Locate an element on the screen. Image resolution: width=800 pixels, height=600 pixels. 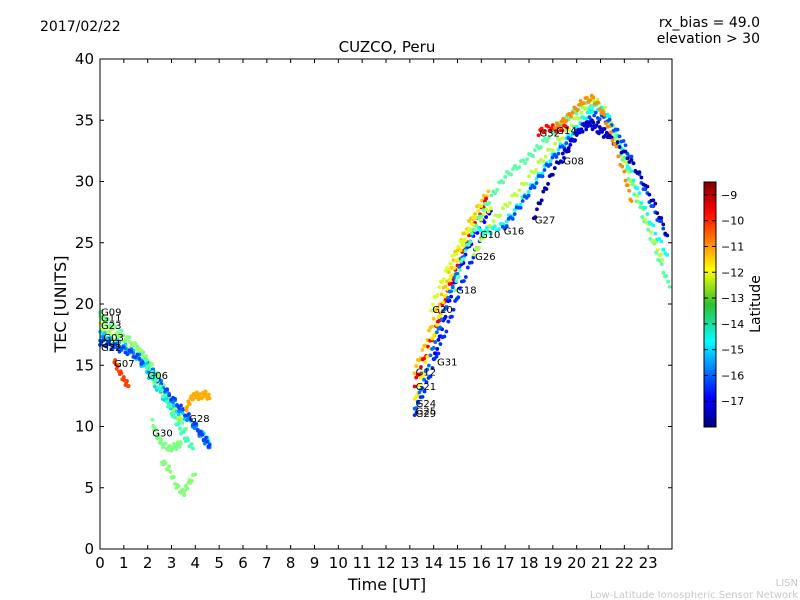
colorbar-tick-label: −16 is located at coordinates (732, 375).